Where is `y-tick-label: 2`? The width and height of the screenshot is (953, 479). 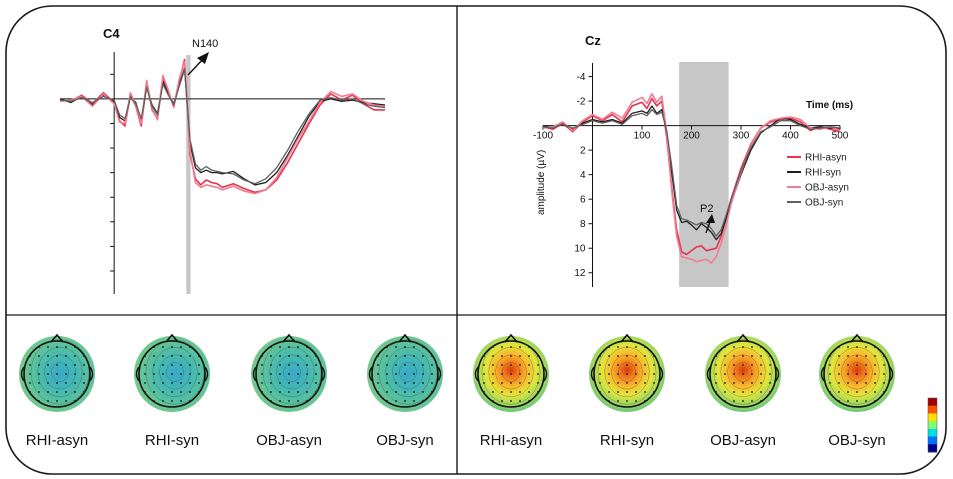 y-tick-label: 2 is located at coordinates (583, 151).